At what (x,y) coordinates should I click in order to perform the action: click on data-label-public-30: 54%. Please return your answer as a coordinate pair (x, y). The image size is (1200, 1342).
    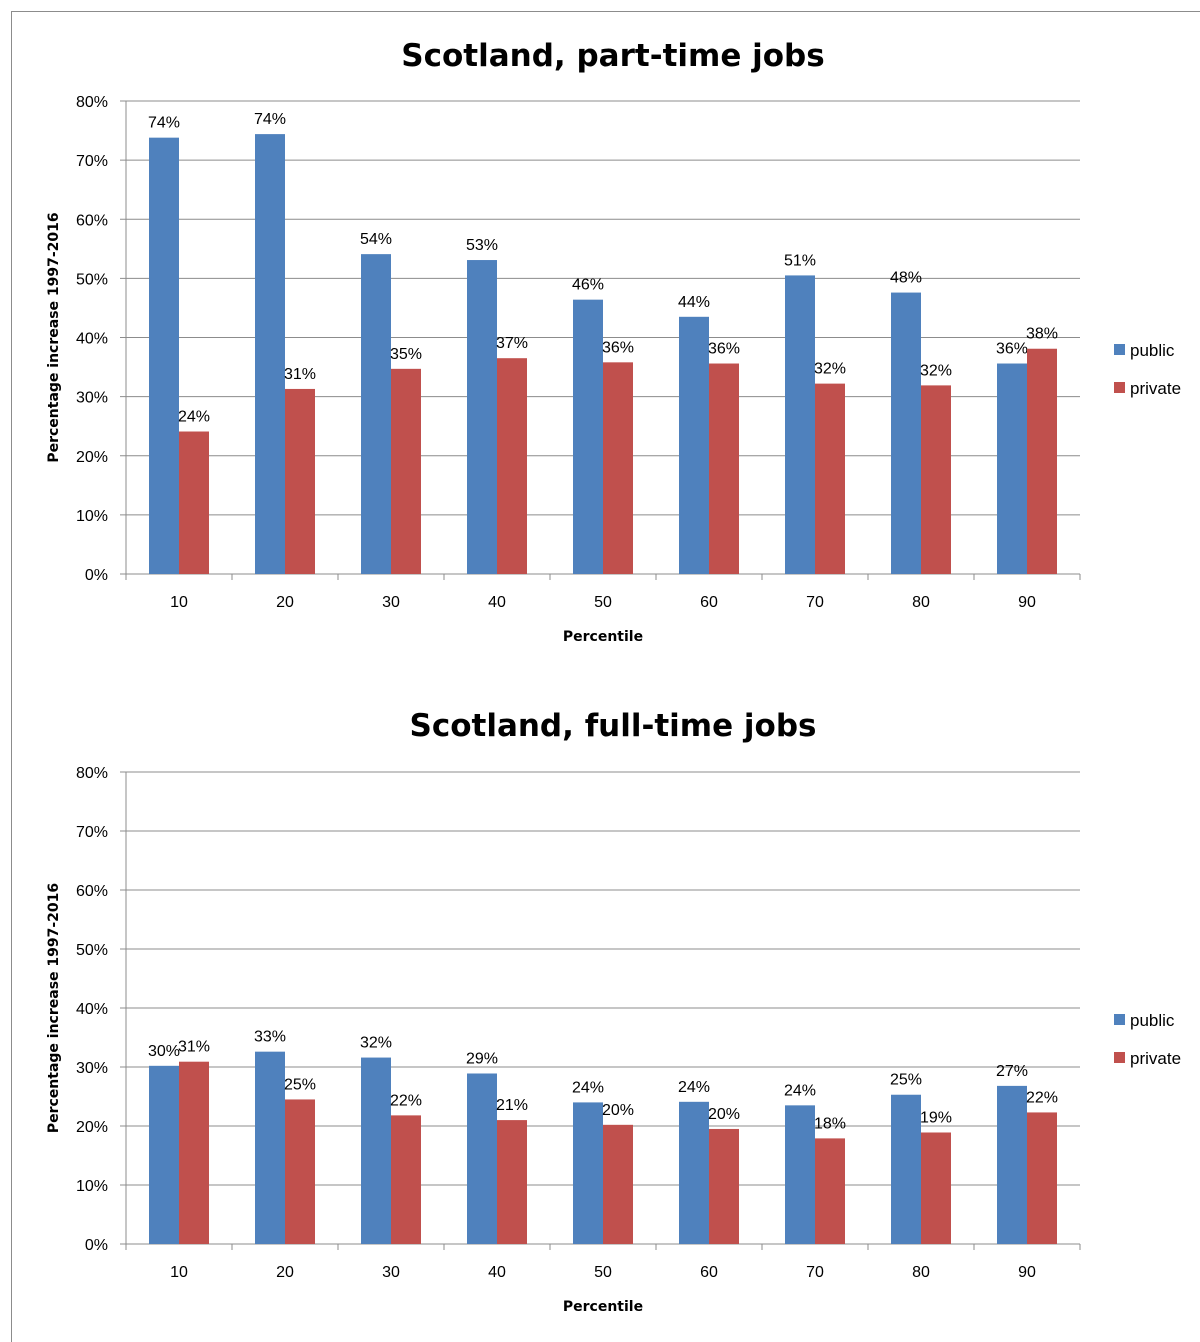
    Looking at the image, I should click on (376, 239).